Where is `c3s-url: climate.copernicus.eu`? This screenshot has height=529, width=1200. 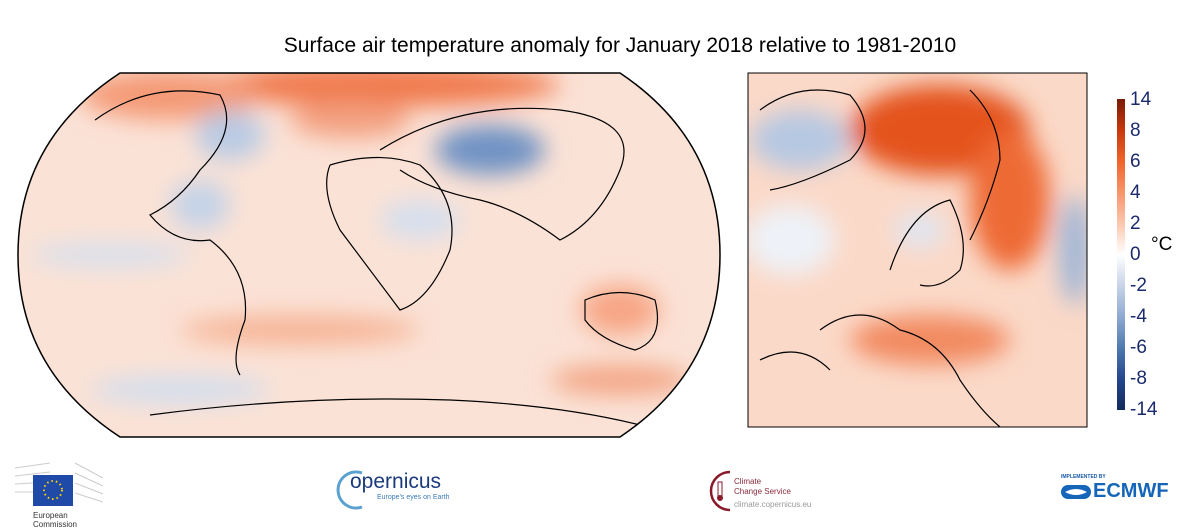
c3s-url: climate.copernicus.eu is located at coordinates (773, 504).